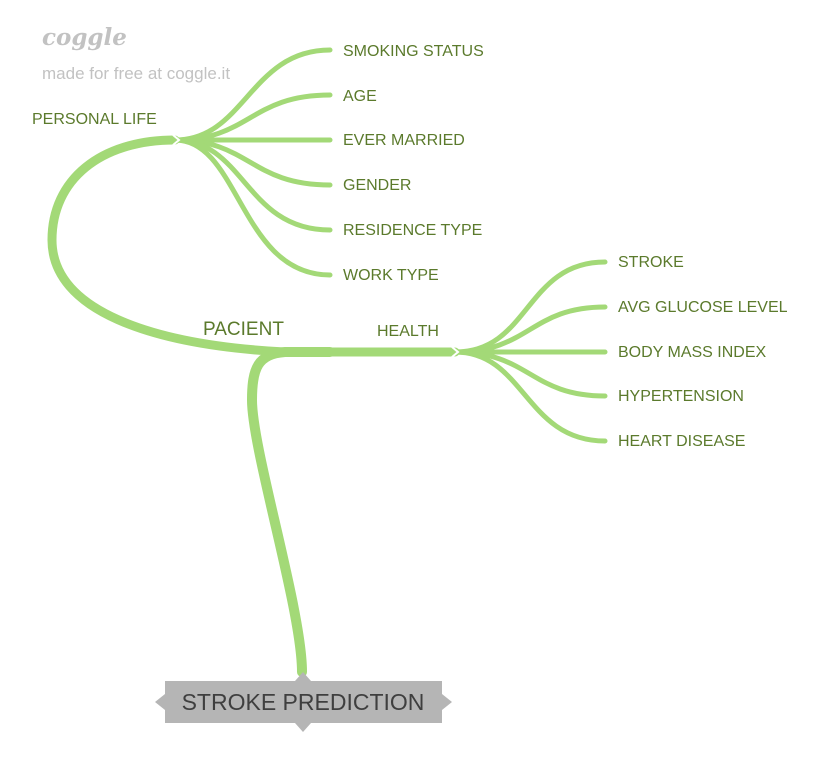  Describe the element at coordinates (412, 230) in the screenshot. I see `leaf-residence-type: RESIDENCE TYPE` at that location.